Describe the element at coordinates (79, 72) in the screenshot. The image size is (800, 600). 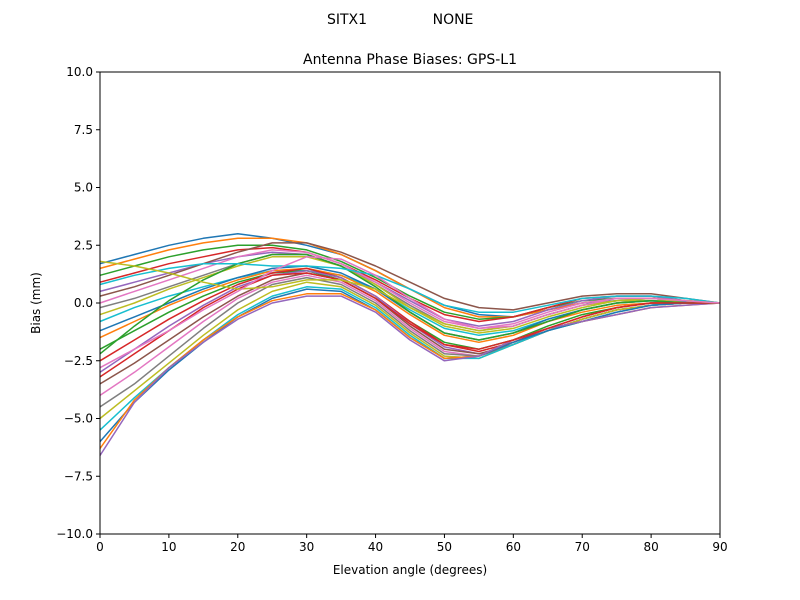
I see `y-tick-label: 10.0` at that location.